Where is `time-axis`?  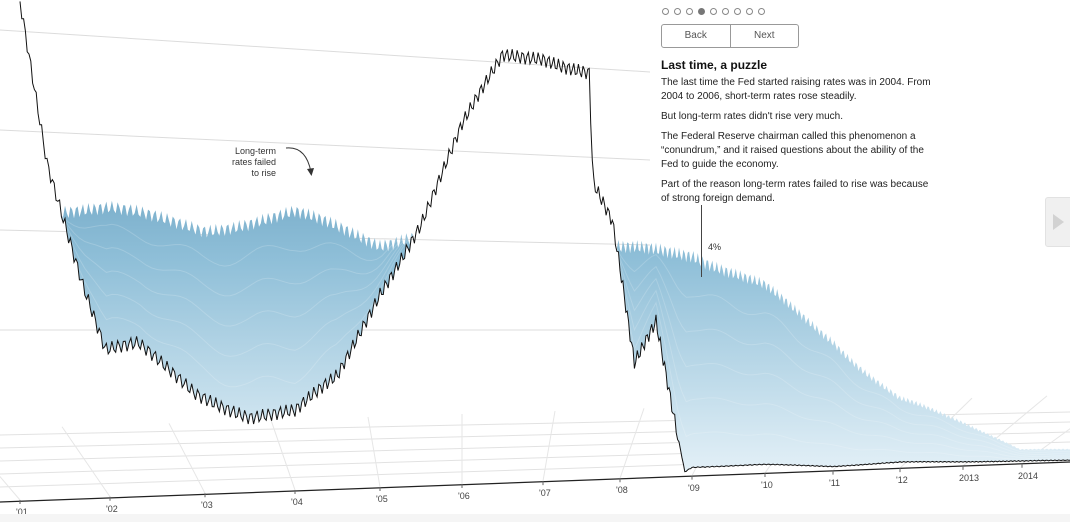 time-axis is located at coordinates (535, 482).